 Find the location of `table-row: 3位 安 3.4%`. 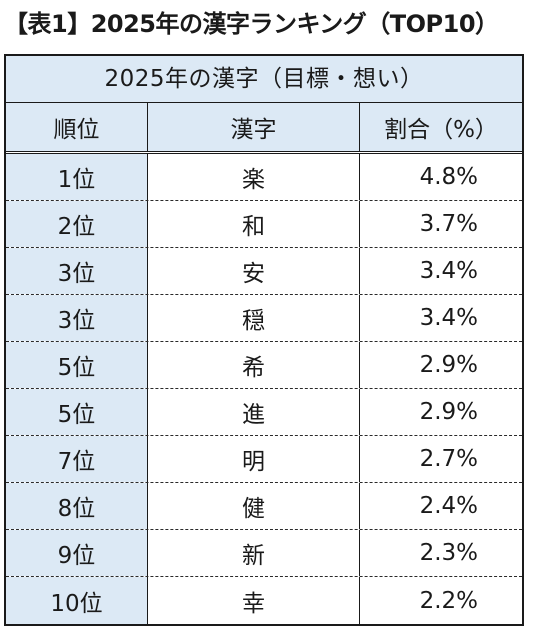

table-row: 3位 安 3.4% is located at coordinates (264, 271).